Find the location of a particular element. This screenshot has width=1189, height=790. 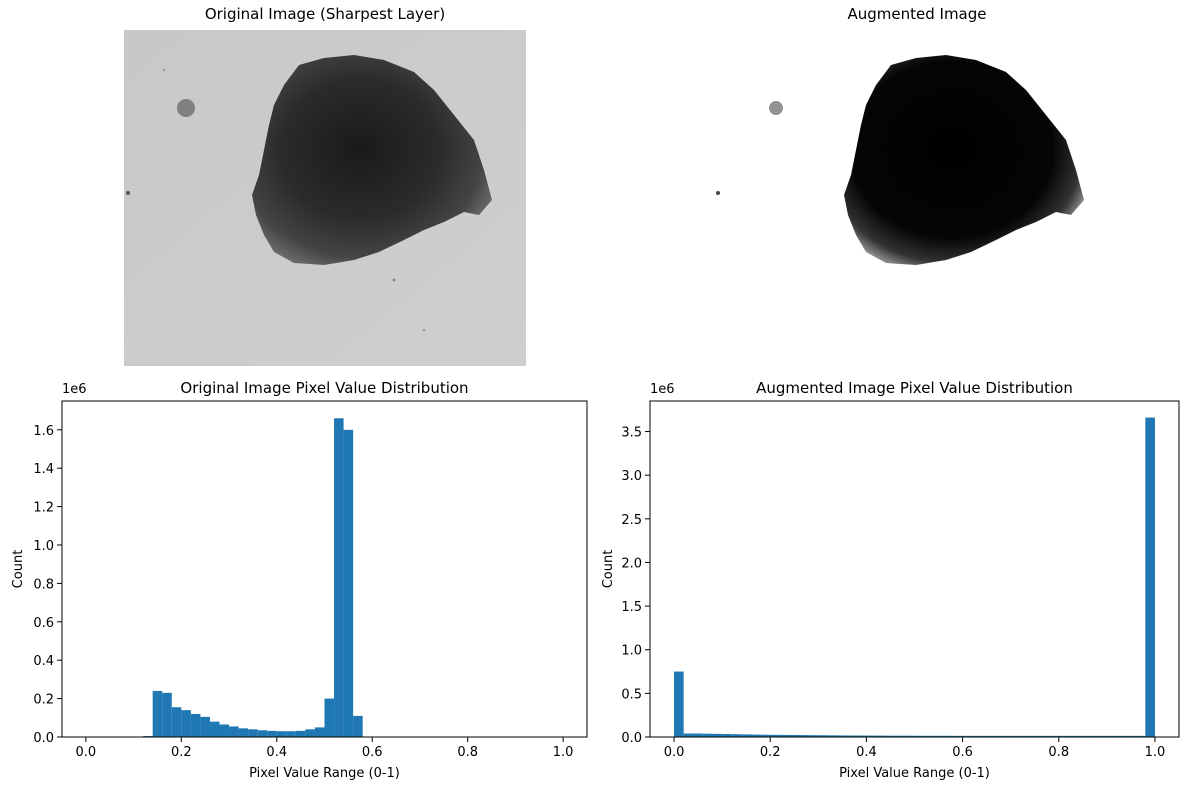

augmented-x-tick-label: 0.2 is located at coordinates (770, 752).